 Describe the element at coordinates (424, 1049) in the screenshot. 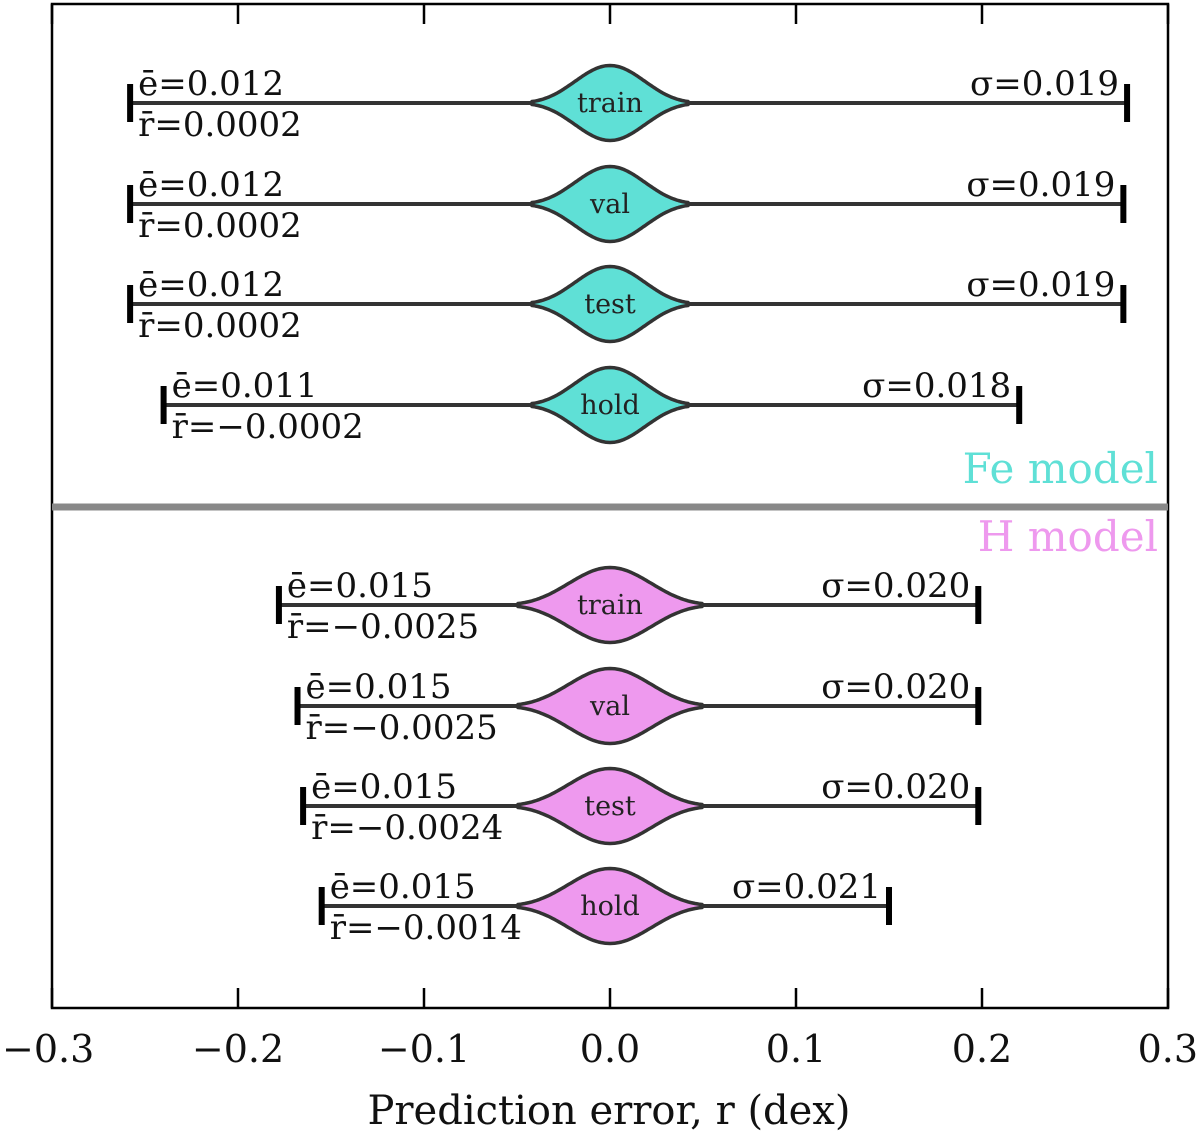

I see `x-tick-label: −0.1` at that location.